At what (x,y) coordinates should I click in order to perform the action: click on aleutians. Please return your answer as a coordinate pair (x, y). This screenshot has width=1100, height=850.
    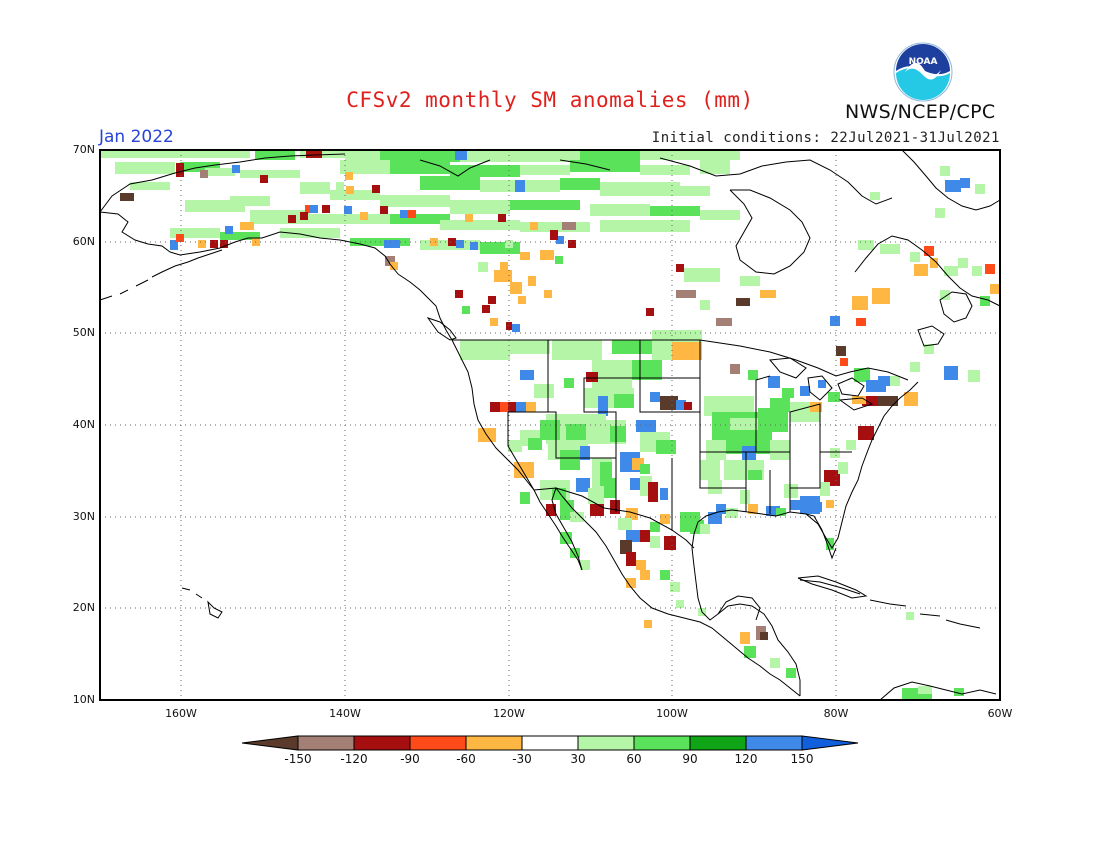
    Looking at the image, I should click on (161, 275).